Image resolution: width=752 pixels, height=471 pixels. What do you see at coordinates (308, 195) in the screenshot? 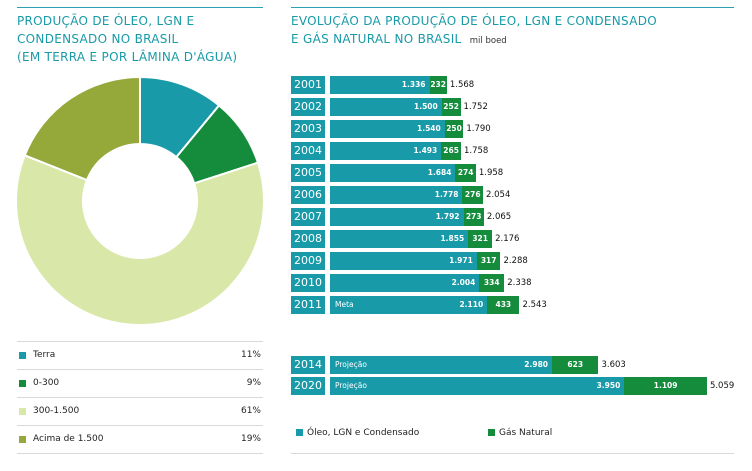
I see `year-label: 2006` at bounding box center [308, 195].